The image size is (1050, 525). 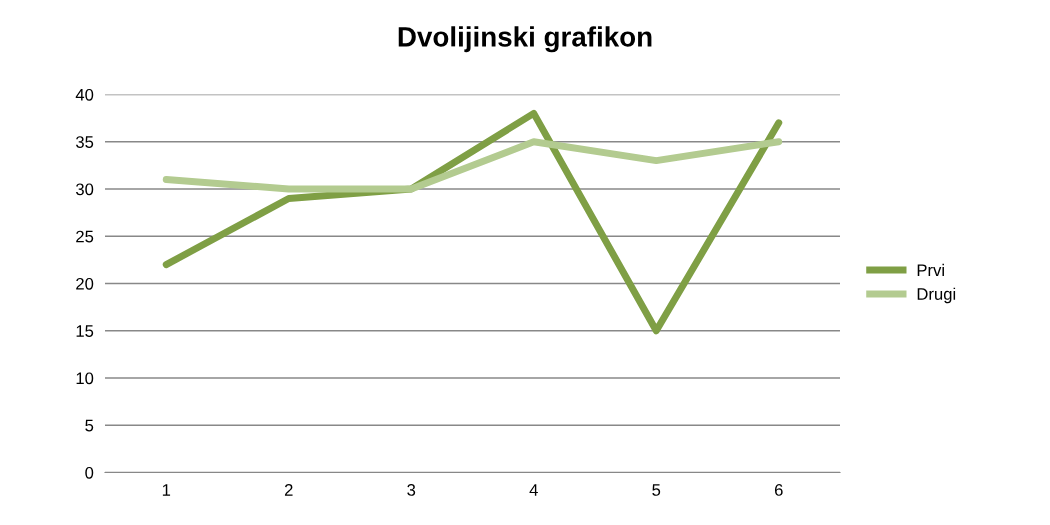 I want to click on y-tick-label: 30, so click(x=84, y=189).